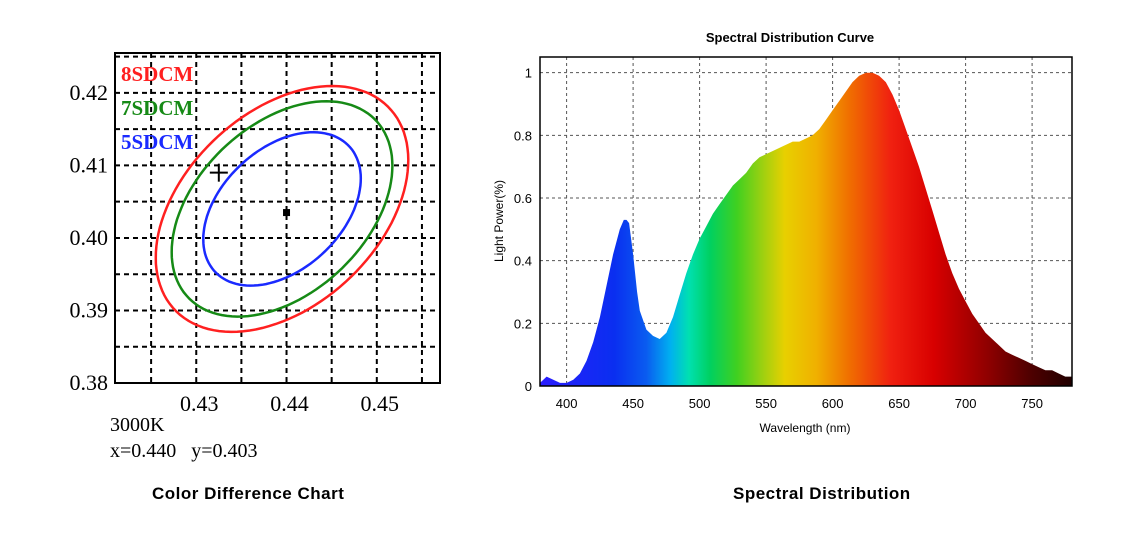 This screenshot has height=535, width=1140. What do you see at coordinates (499, 221) in the screenshot?
I see `sp-y-axis-label: Light Power(%)` at bounding box center [499, 221].